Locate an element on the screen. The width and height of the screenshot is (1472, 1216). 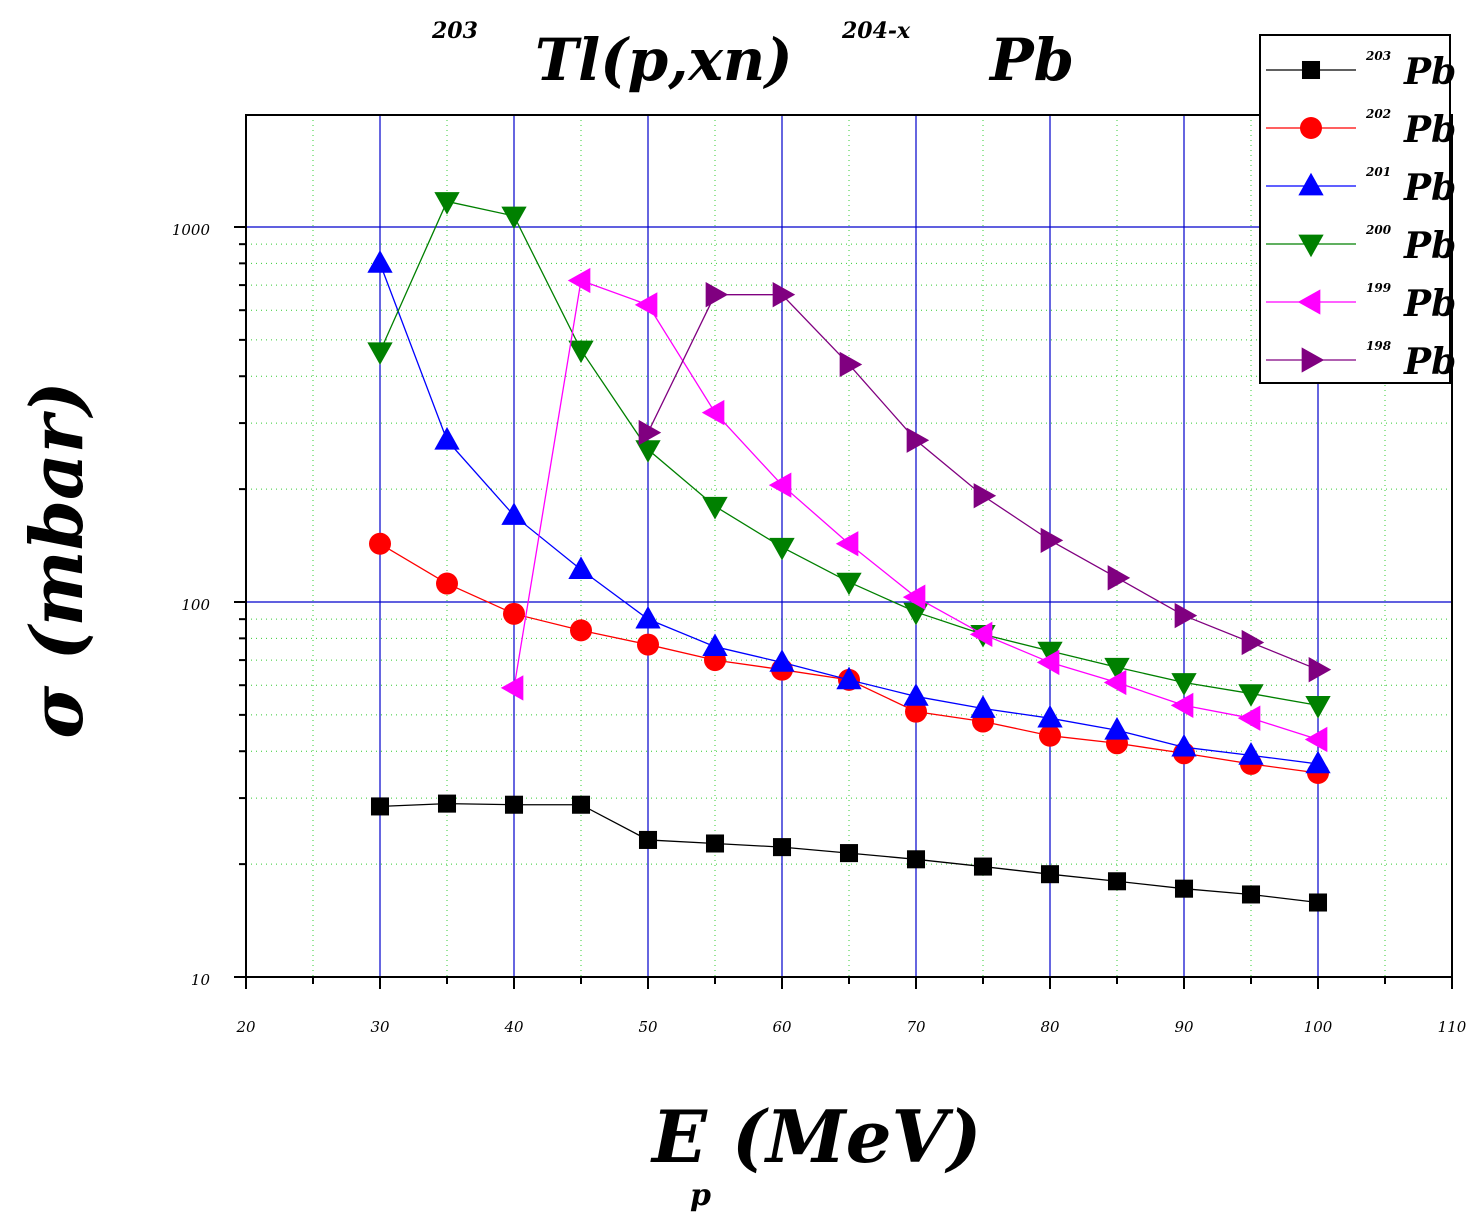
legend: 203 Pb 202 Pb 201 Pb 200 Pb 199 Pb 198 Pb is located at coordinates (1357, 209).